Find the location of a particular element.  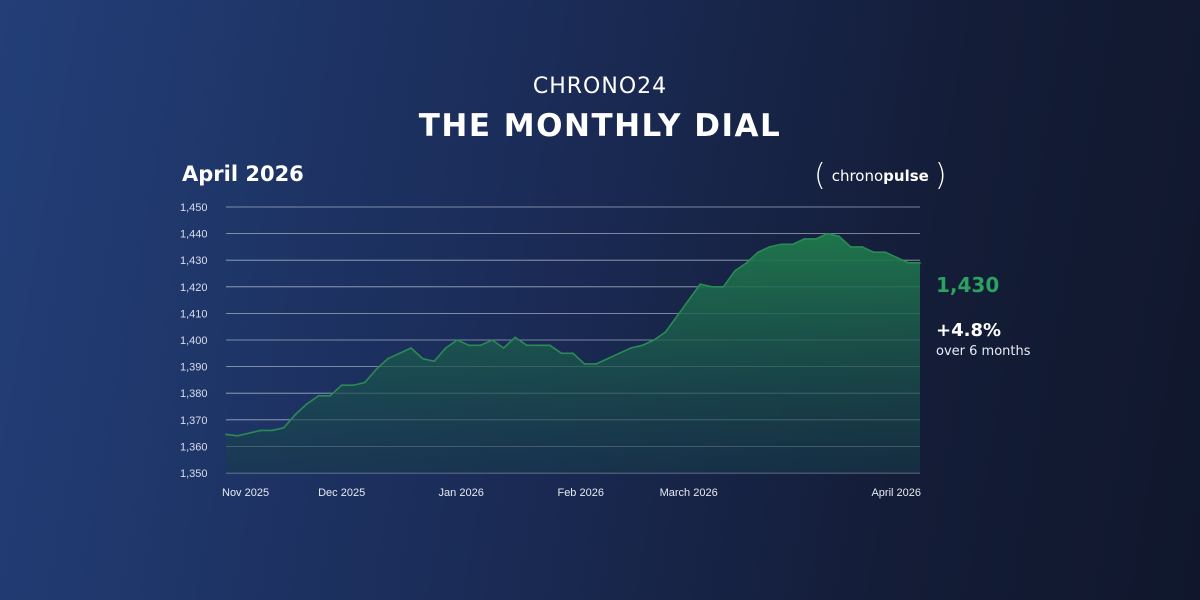

y-tick-label: 1,420 is located at coordinates (194, 288).